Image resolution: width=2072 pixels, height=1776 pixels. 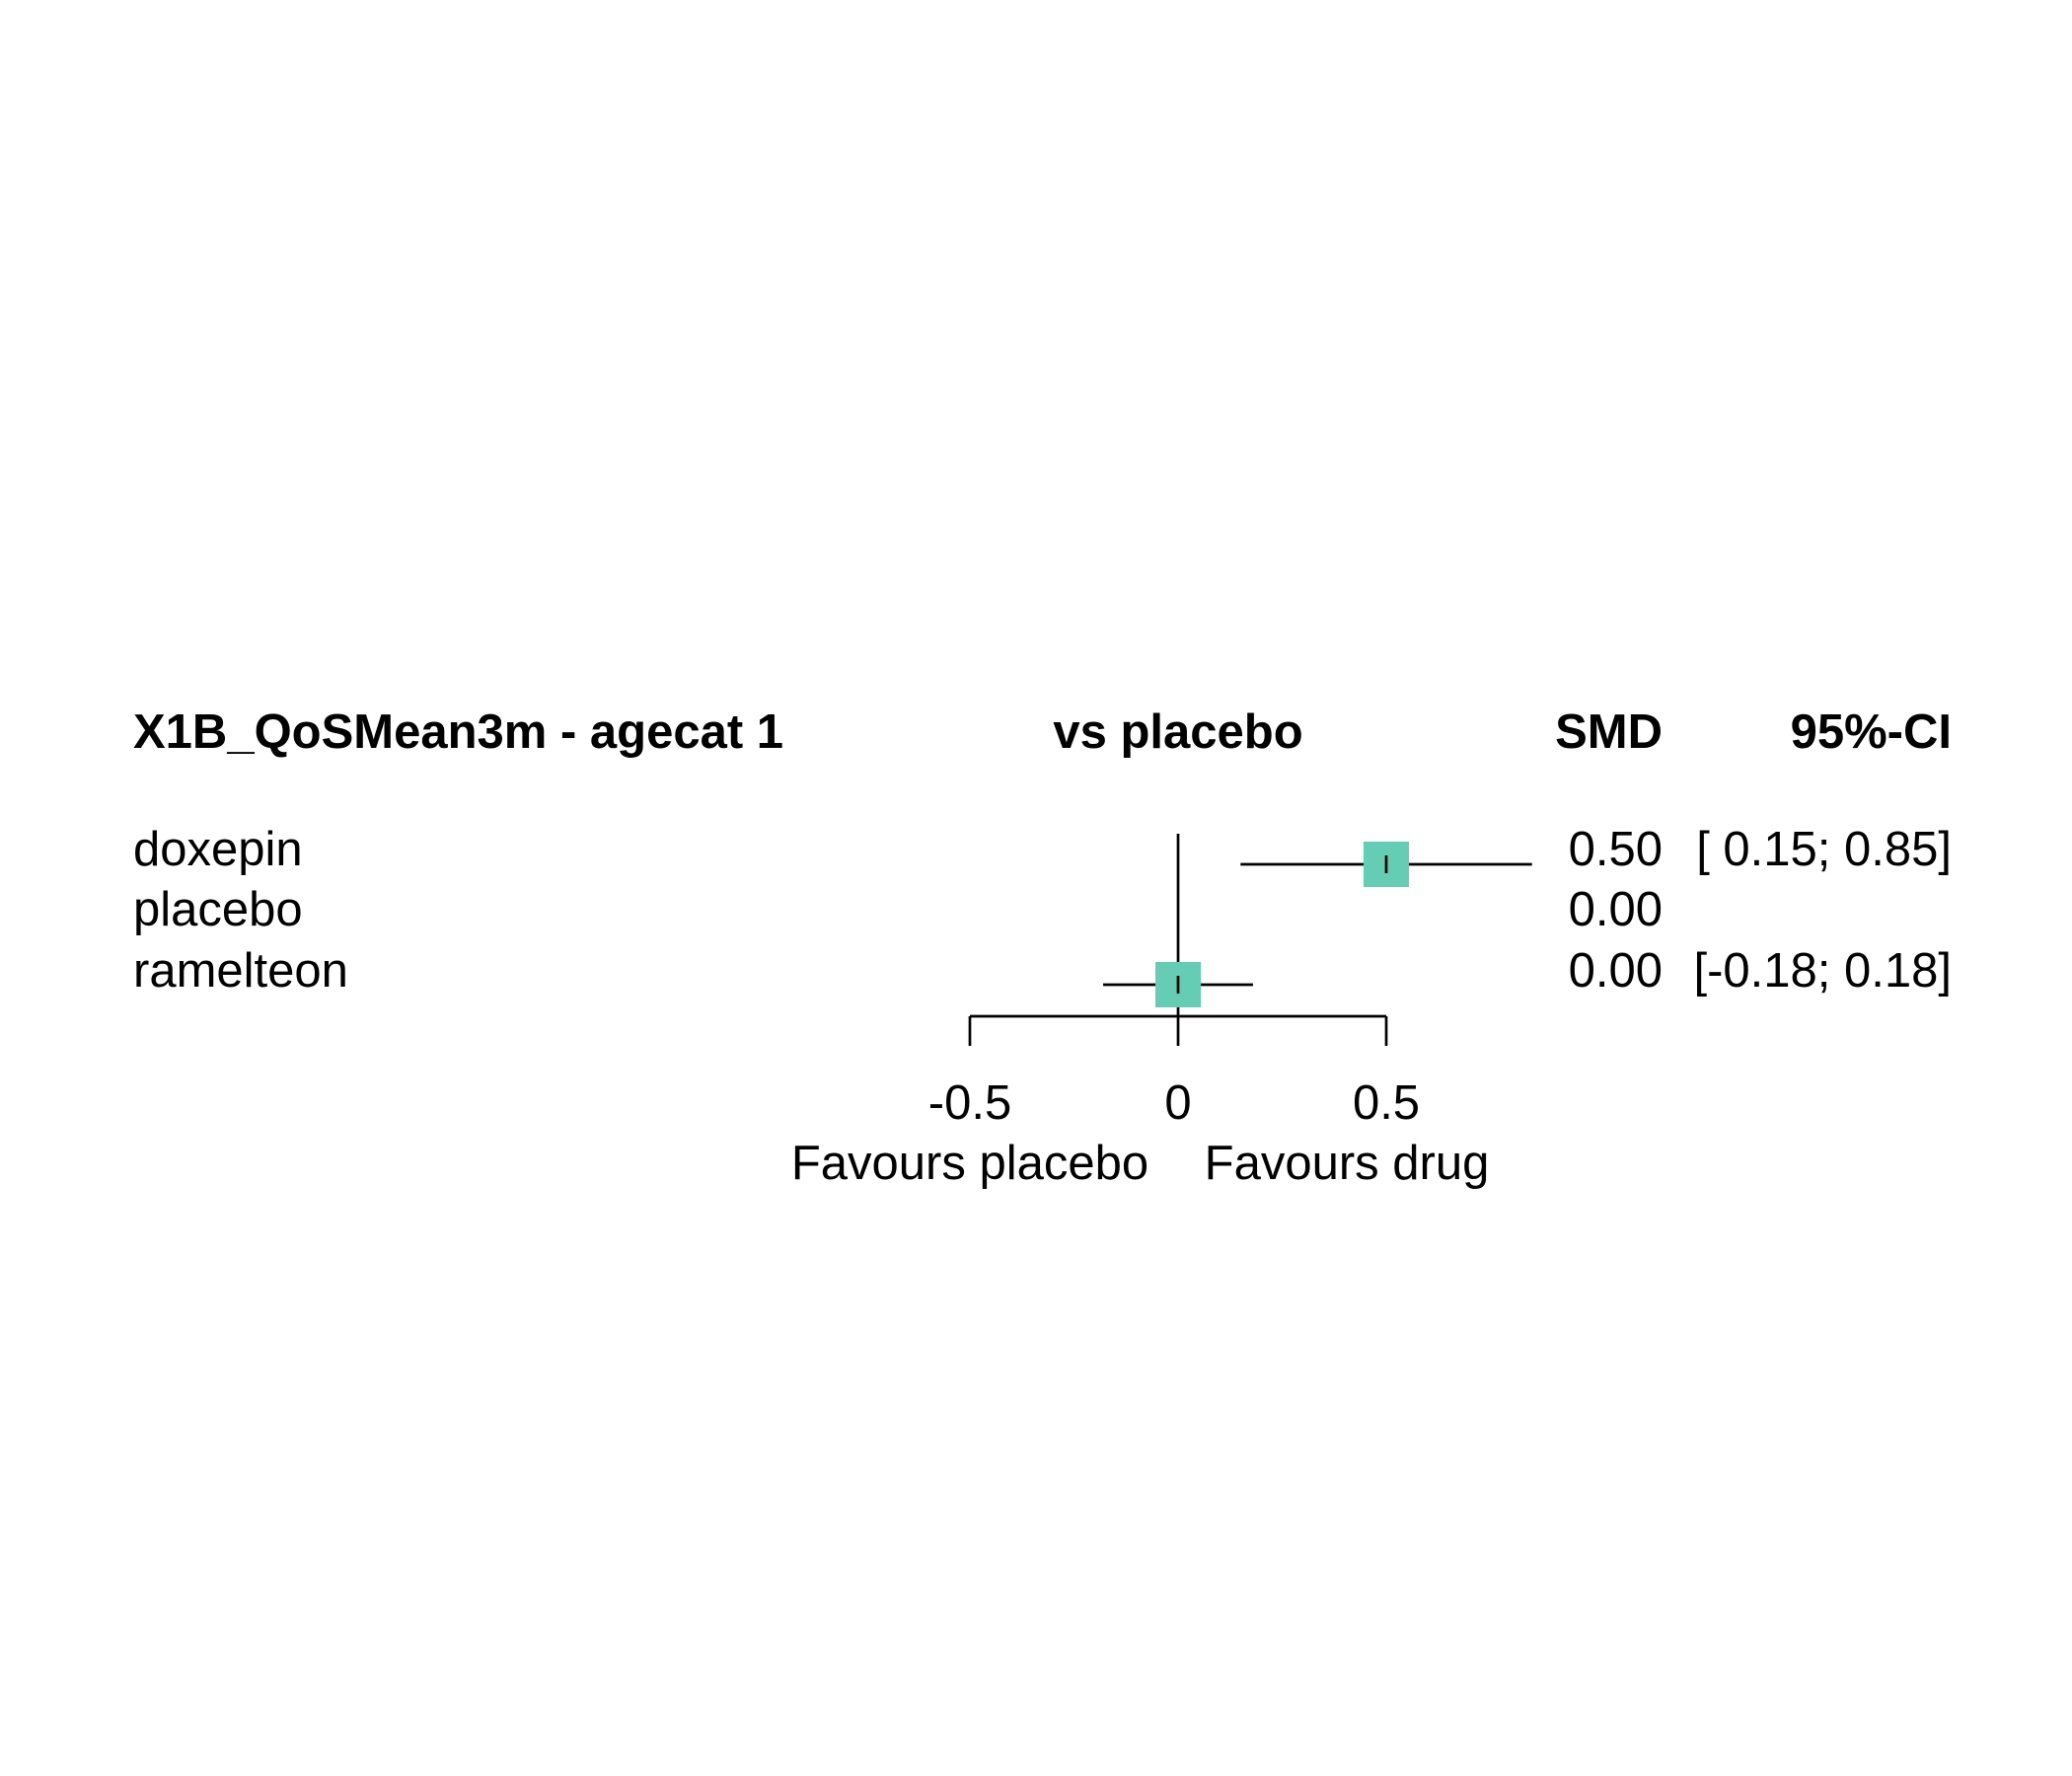 What do you see at coordinates (1872, 732) in the screenshot?
I see `ci-column-header: 95%-CI` at bounding box center [1872, 732].